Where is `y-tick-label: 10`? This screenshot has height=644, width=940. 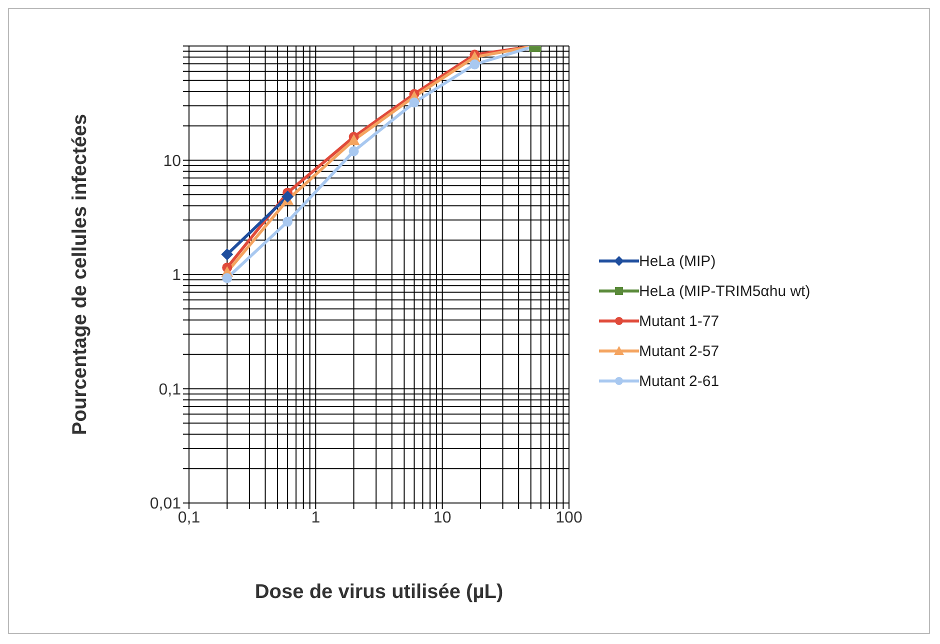
y-tick-label: 10 is located at coordinates (172, 161).